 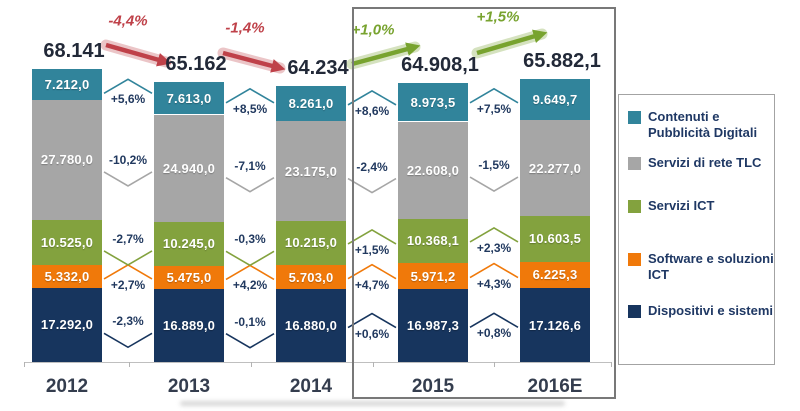 I want to click on segment-value-label: 9.649,7, so click(x=555, y=99).